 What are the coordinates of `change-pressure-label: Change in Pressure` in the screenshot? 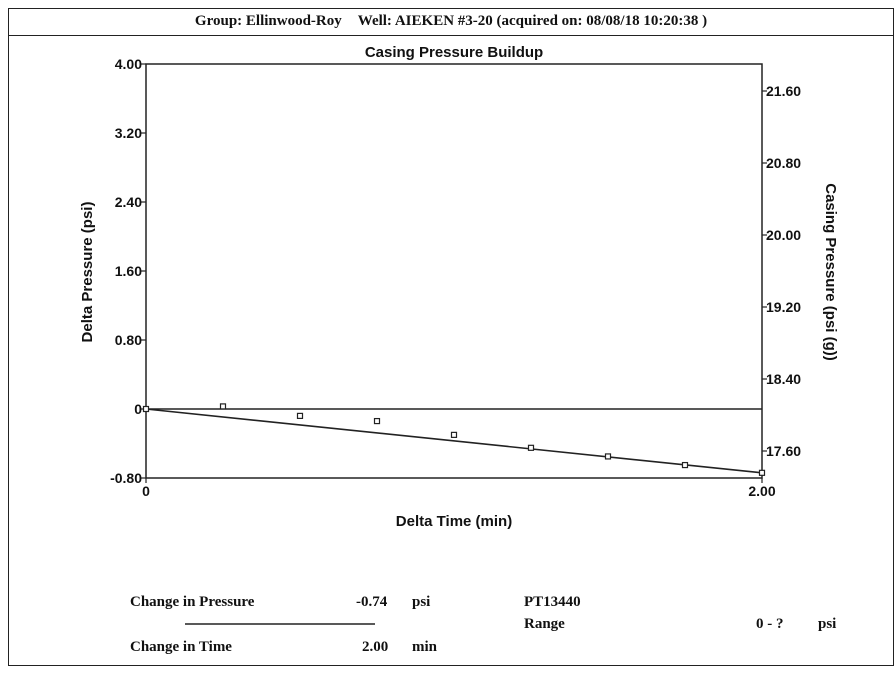 It's located at (192, 602).